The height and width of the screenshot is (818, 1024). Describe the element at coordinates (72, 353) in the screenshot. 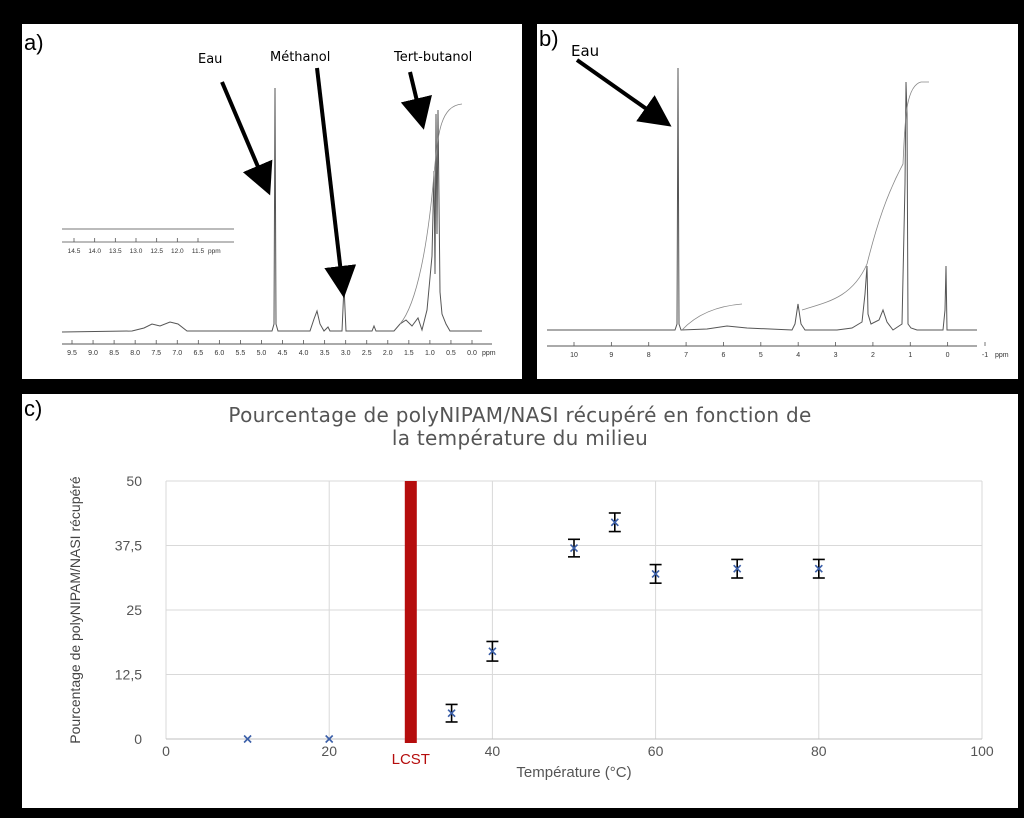

I see `tick-label: 9.5` at that location.